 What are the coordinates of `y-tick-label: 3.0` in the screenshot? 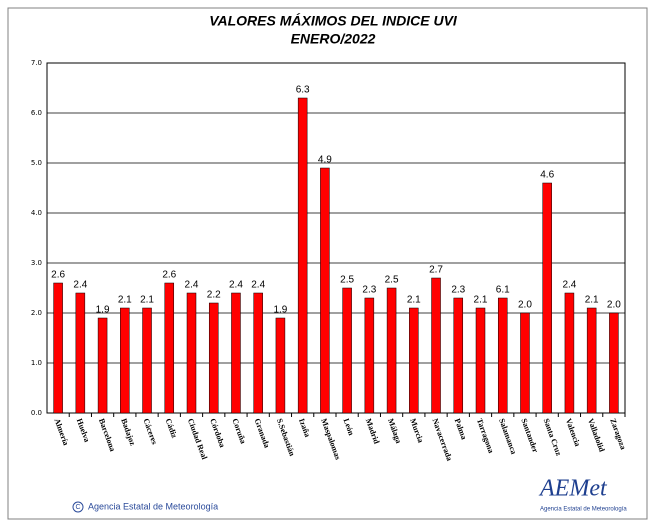 It's located at (36, 263).